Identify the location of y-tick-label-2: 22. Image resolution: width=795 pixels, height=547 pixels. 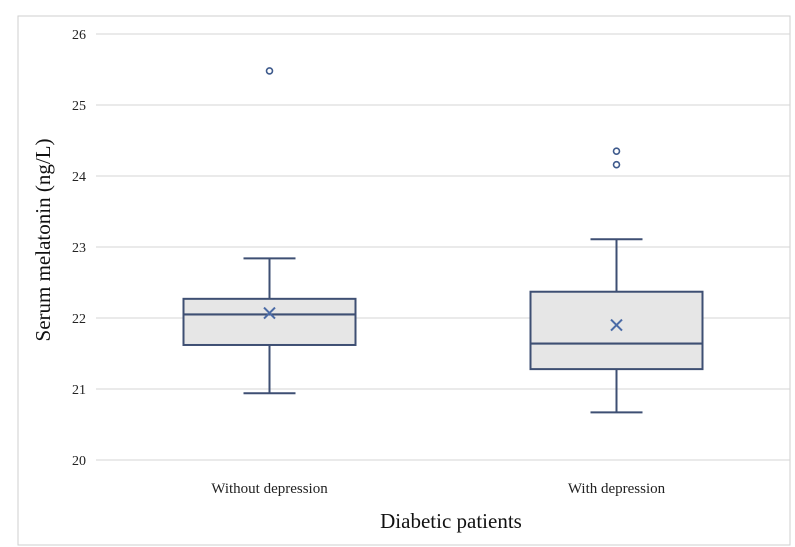
(79, 319).